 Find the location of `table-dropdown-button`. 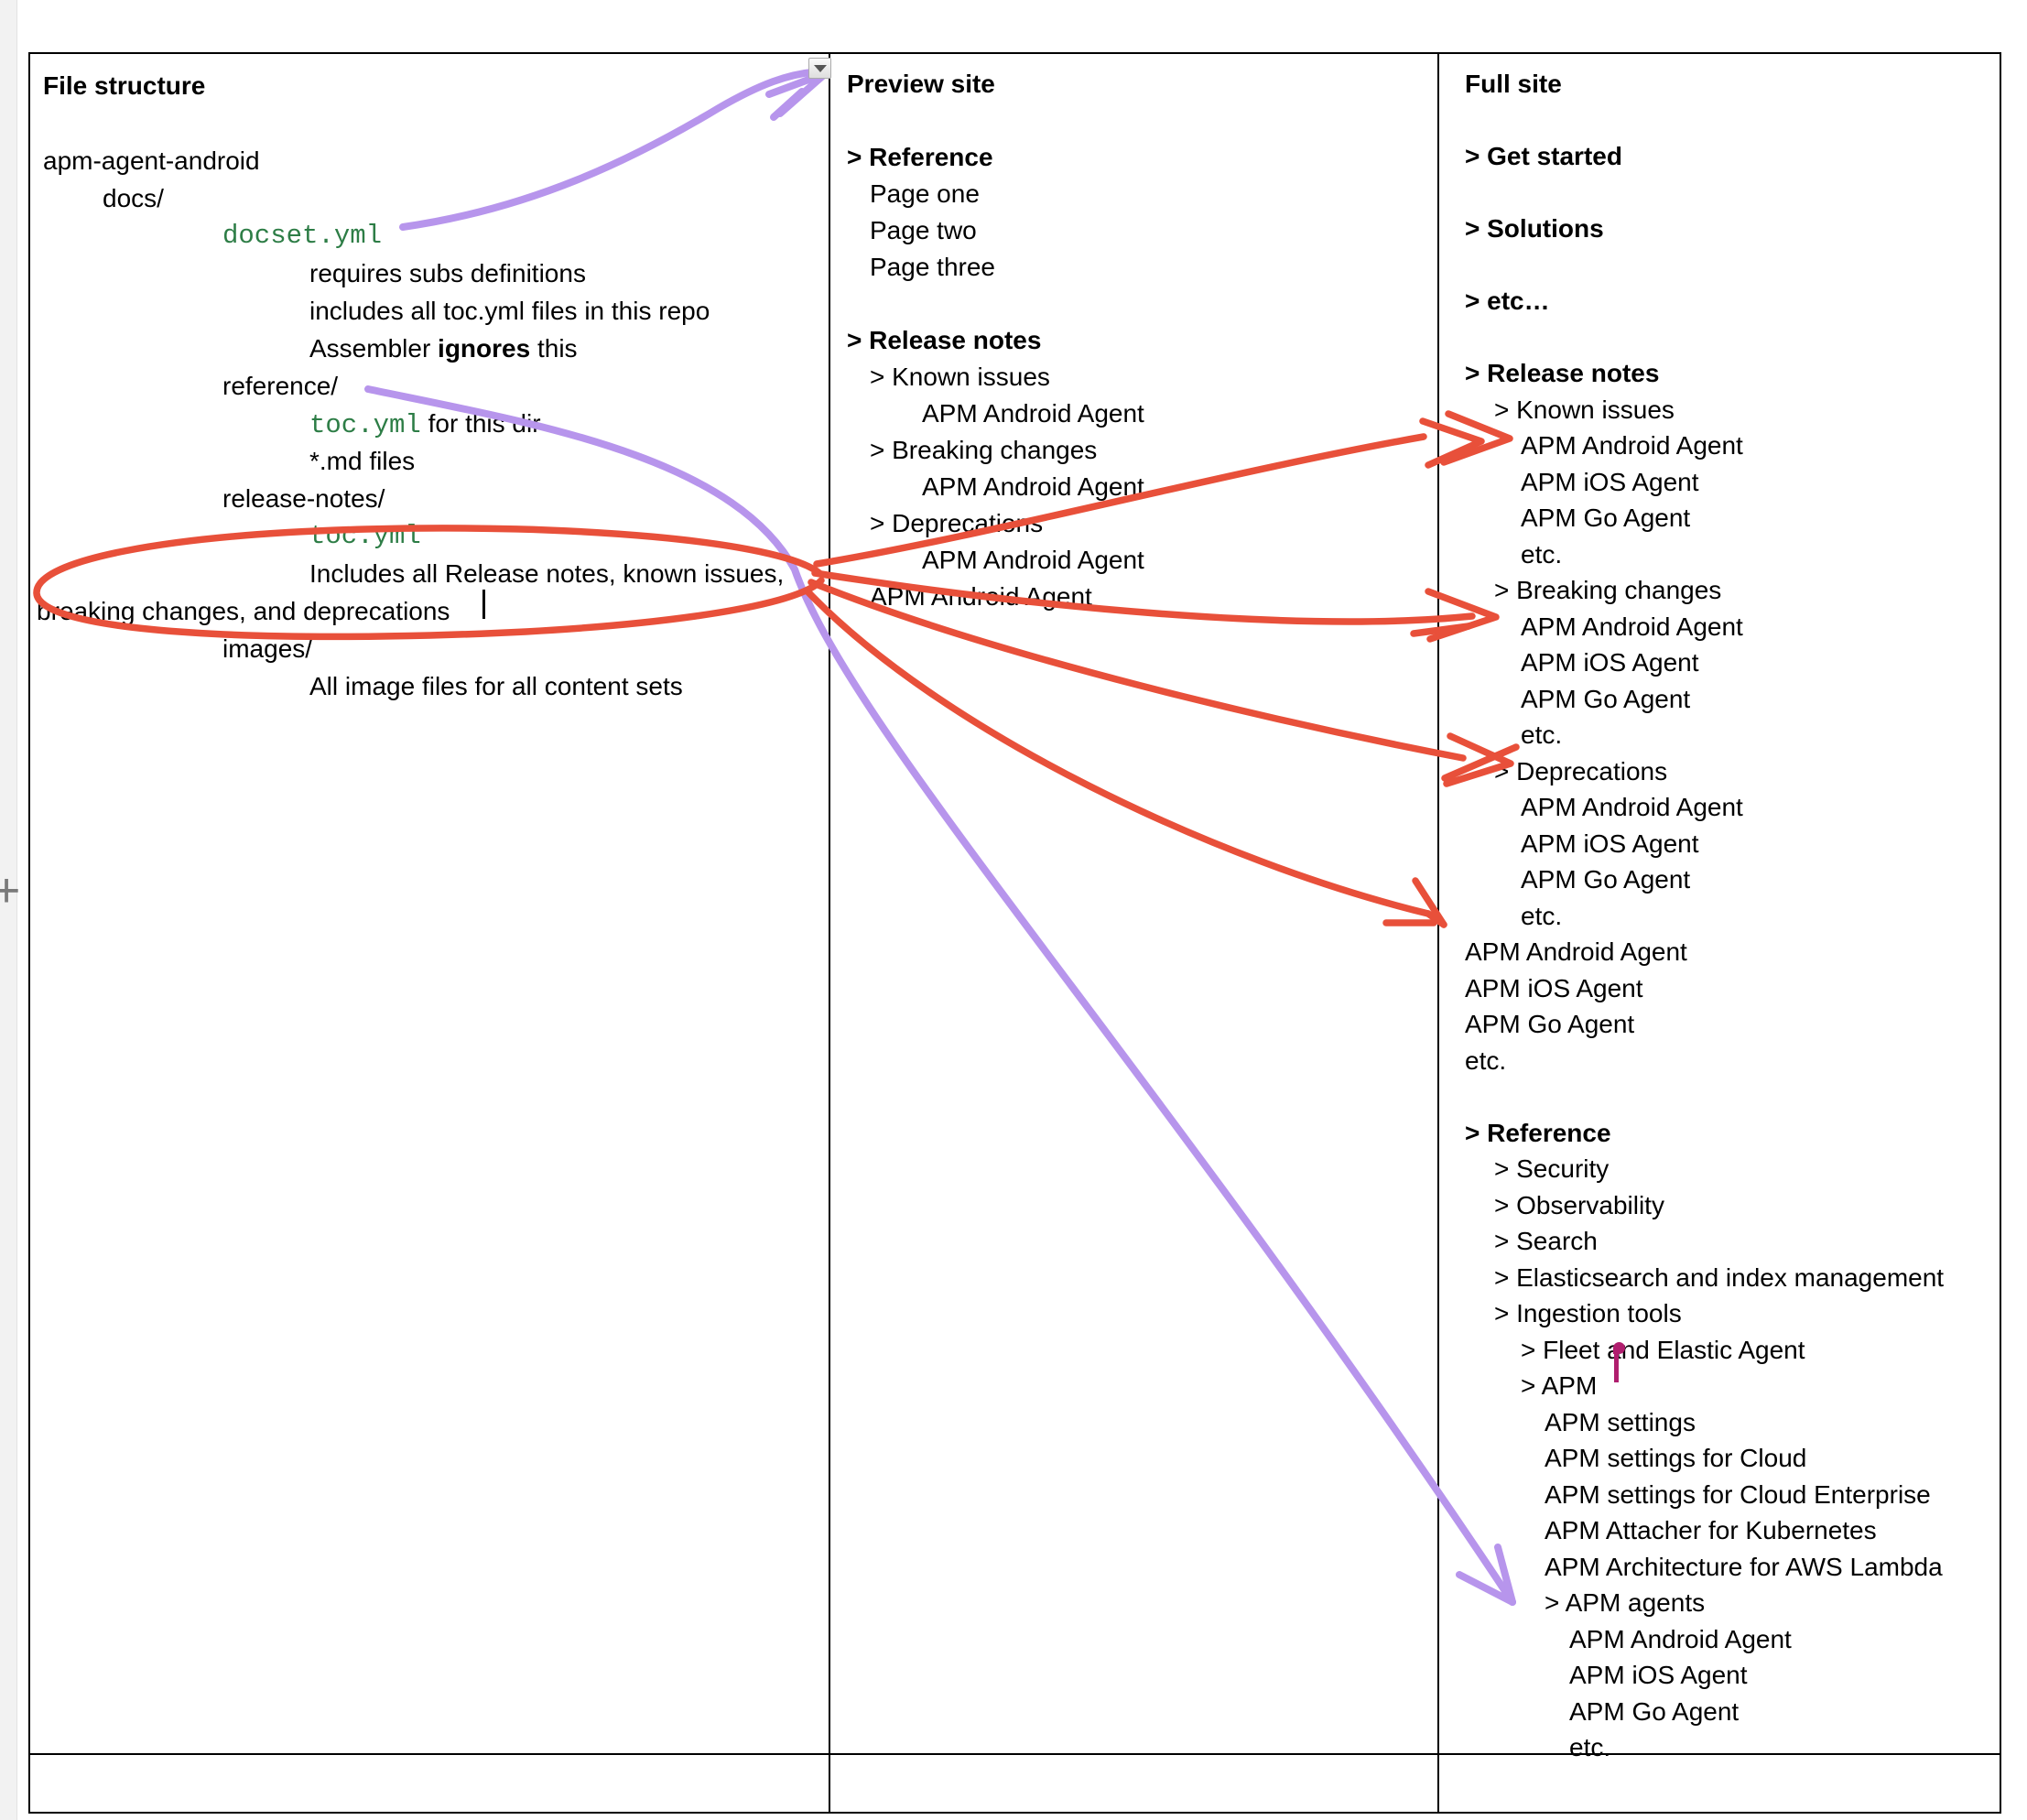

table-dropdown-button is located at coordinates (819, 68).